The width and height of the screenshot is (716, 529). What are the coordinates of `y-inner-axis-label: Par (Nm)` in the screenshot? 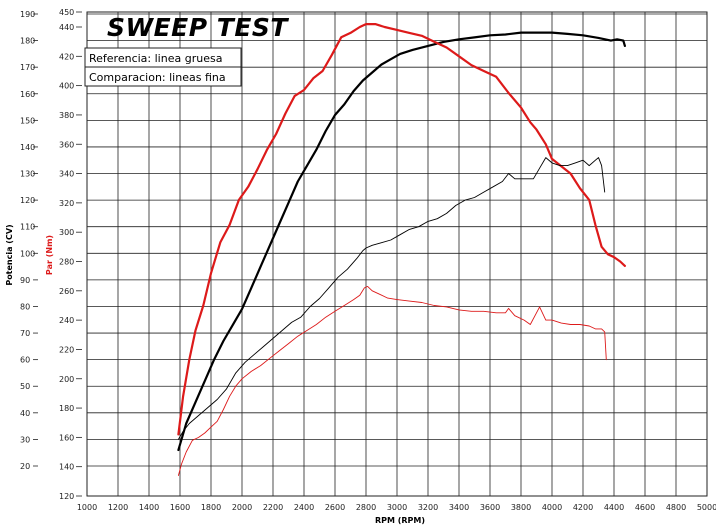 It's located at (49, 255).